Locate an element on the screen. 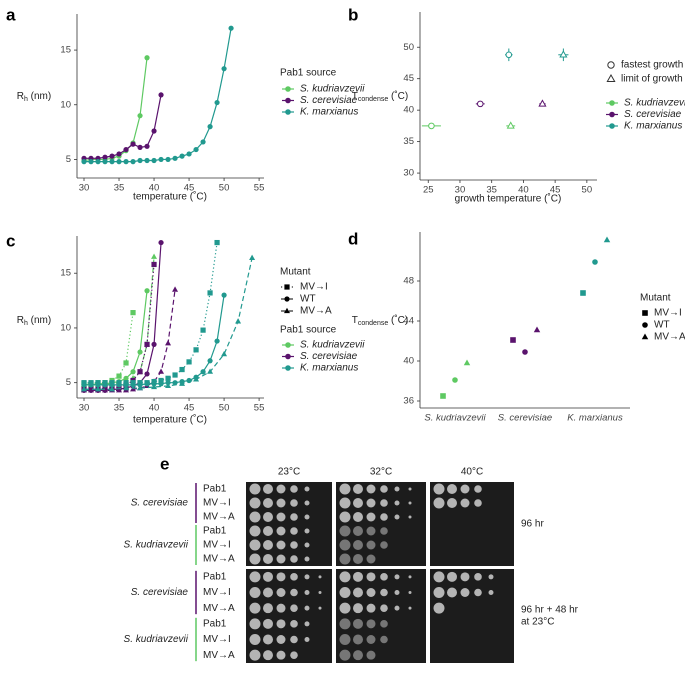  point is located at coordinates (509, 55).